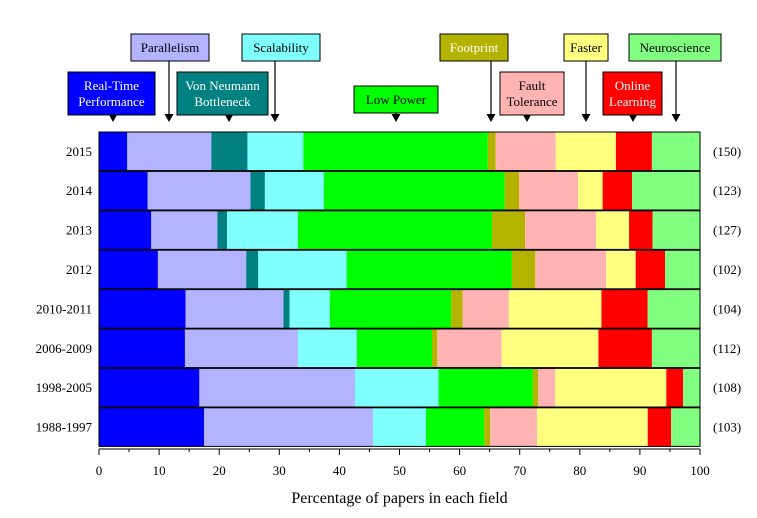 Image resolution: width=757 pixels, height=518 pixels. What do you see at coordinates (281, 77) in the screenshot?
I see `legend-item: Scalability` at bounding box center [281, 77].